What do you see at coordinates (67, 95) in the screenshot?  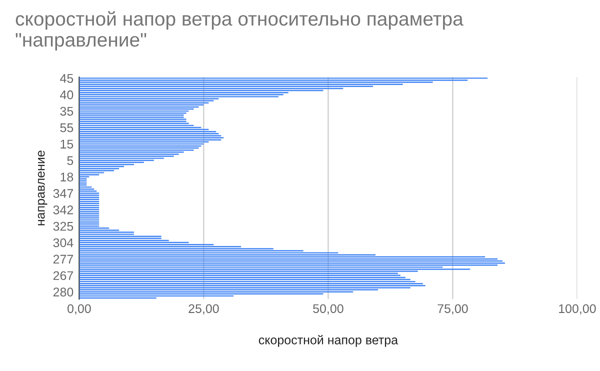 I see `y-tick-label: 40` at bounding box center [67, 95].